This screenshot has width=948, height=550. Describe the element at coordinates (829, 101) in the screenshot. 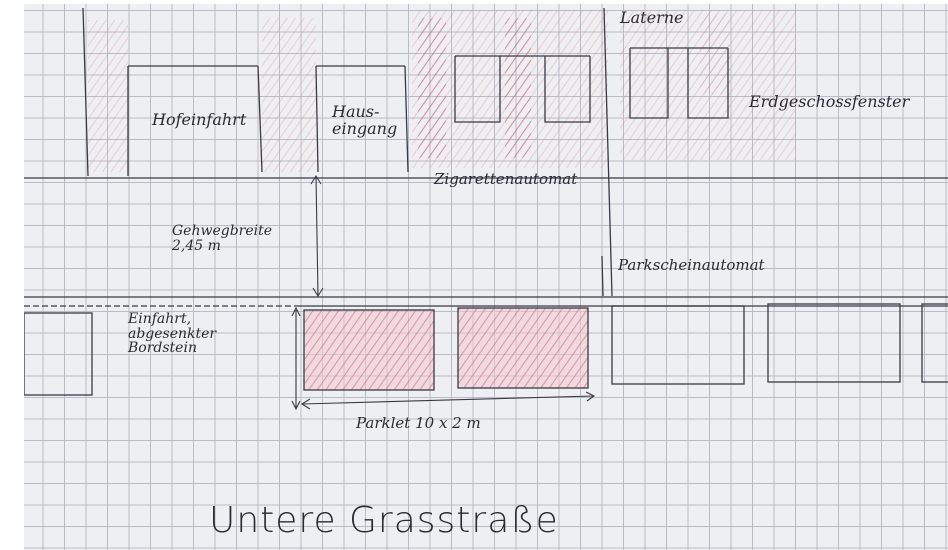

I see `label-erdgeschossfenster: Erdgeschossfenster` at that location.